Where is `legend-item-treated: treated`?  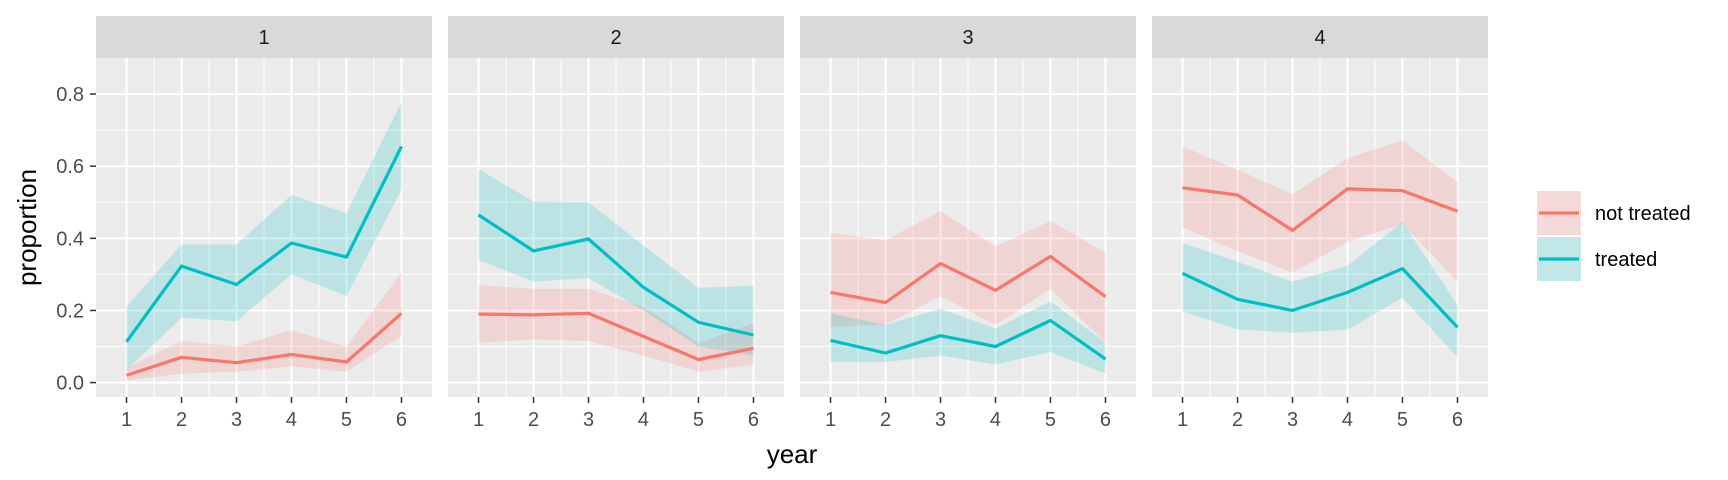
legend-item-treated: treated is located at coordinates (1597, 259).